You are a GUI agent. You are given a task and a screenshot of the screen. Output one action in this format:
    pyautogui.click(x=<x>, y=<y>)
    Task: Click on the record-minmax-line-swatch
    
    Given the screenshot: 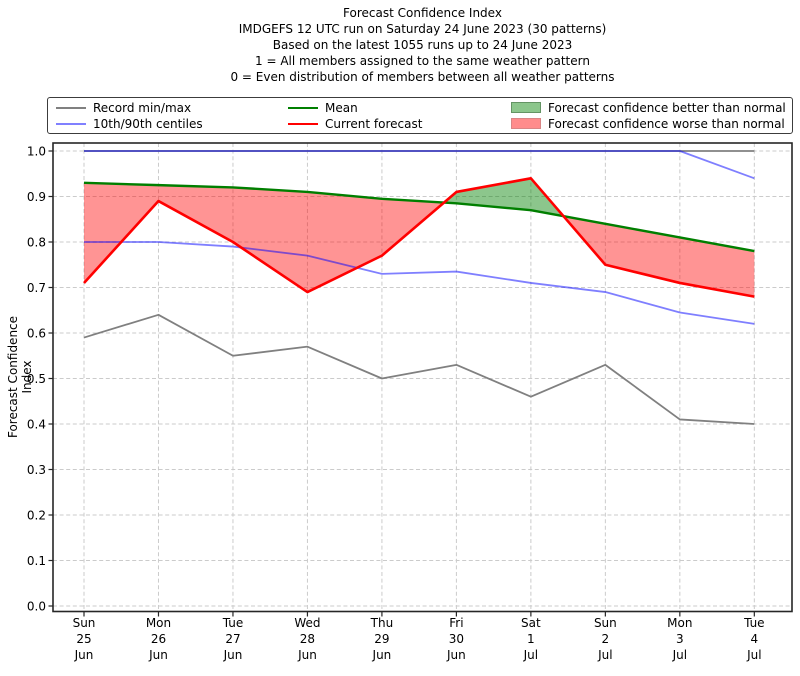 What is the action you would take?
    pyautogui.click(x=71, y=107)
    